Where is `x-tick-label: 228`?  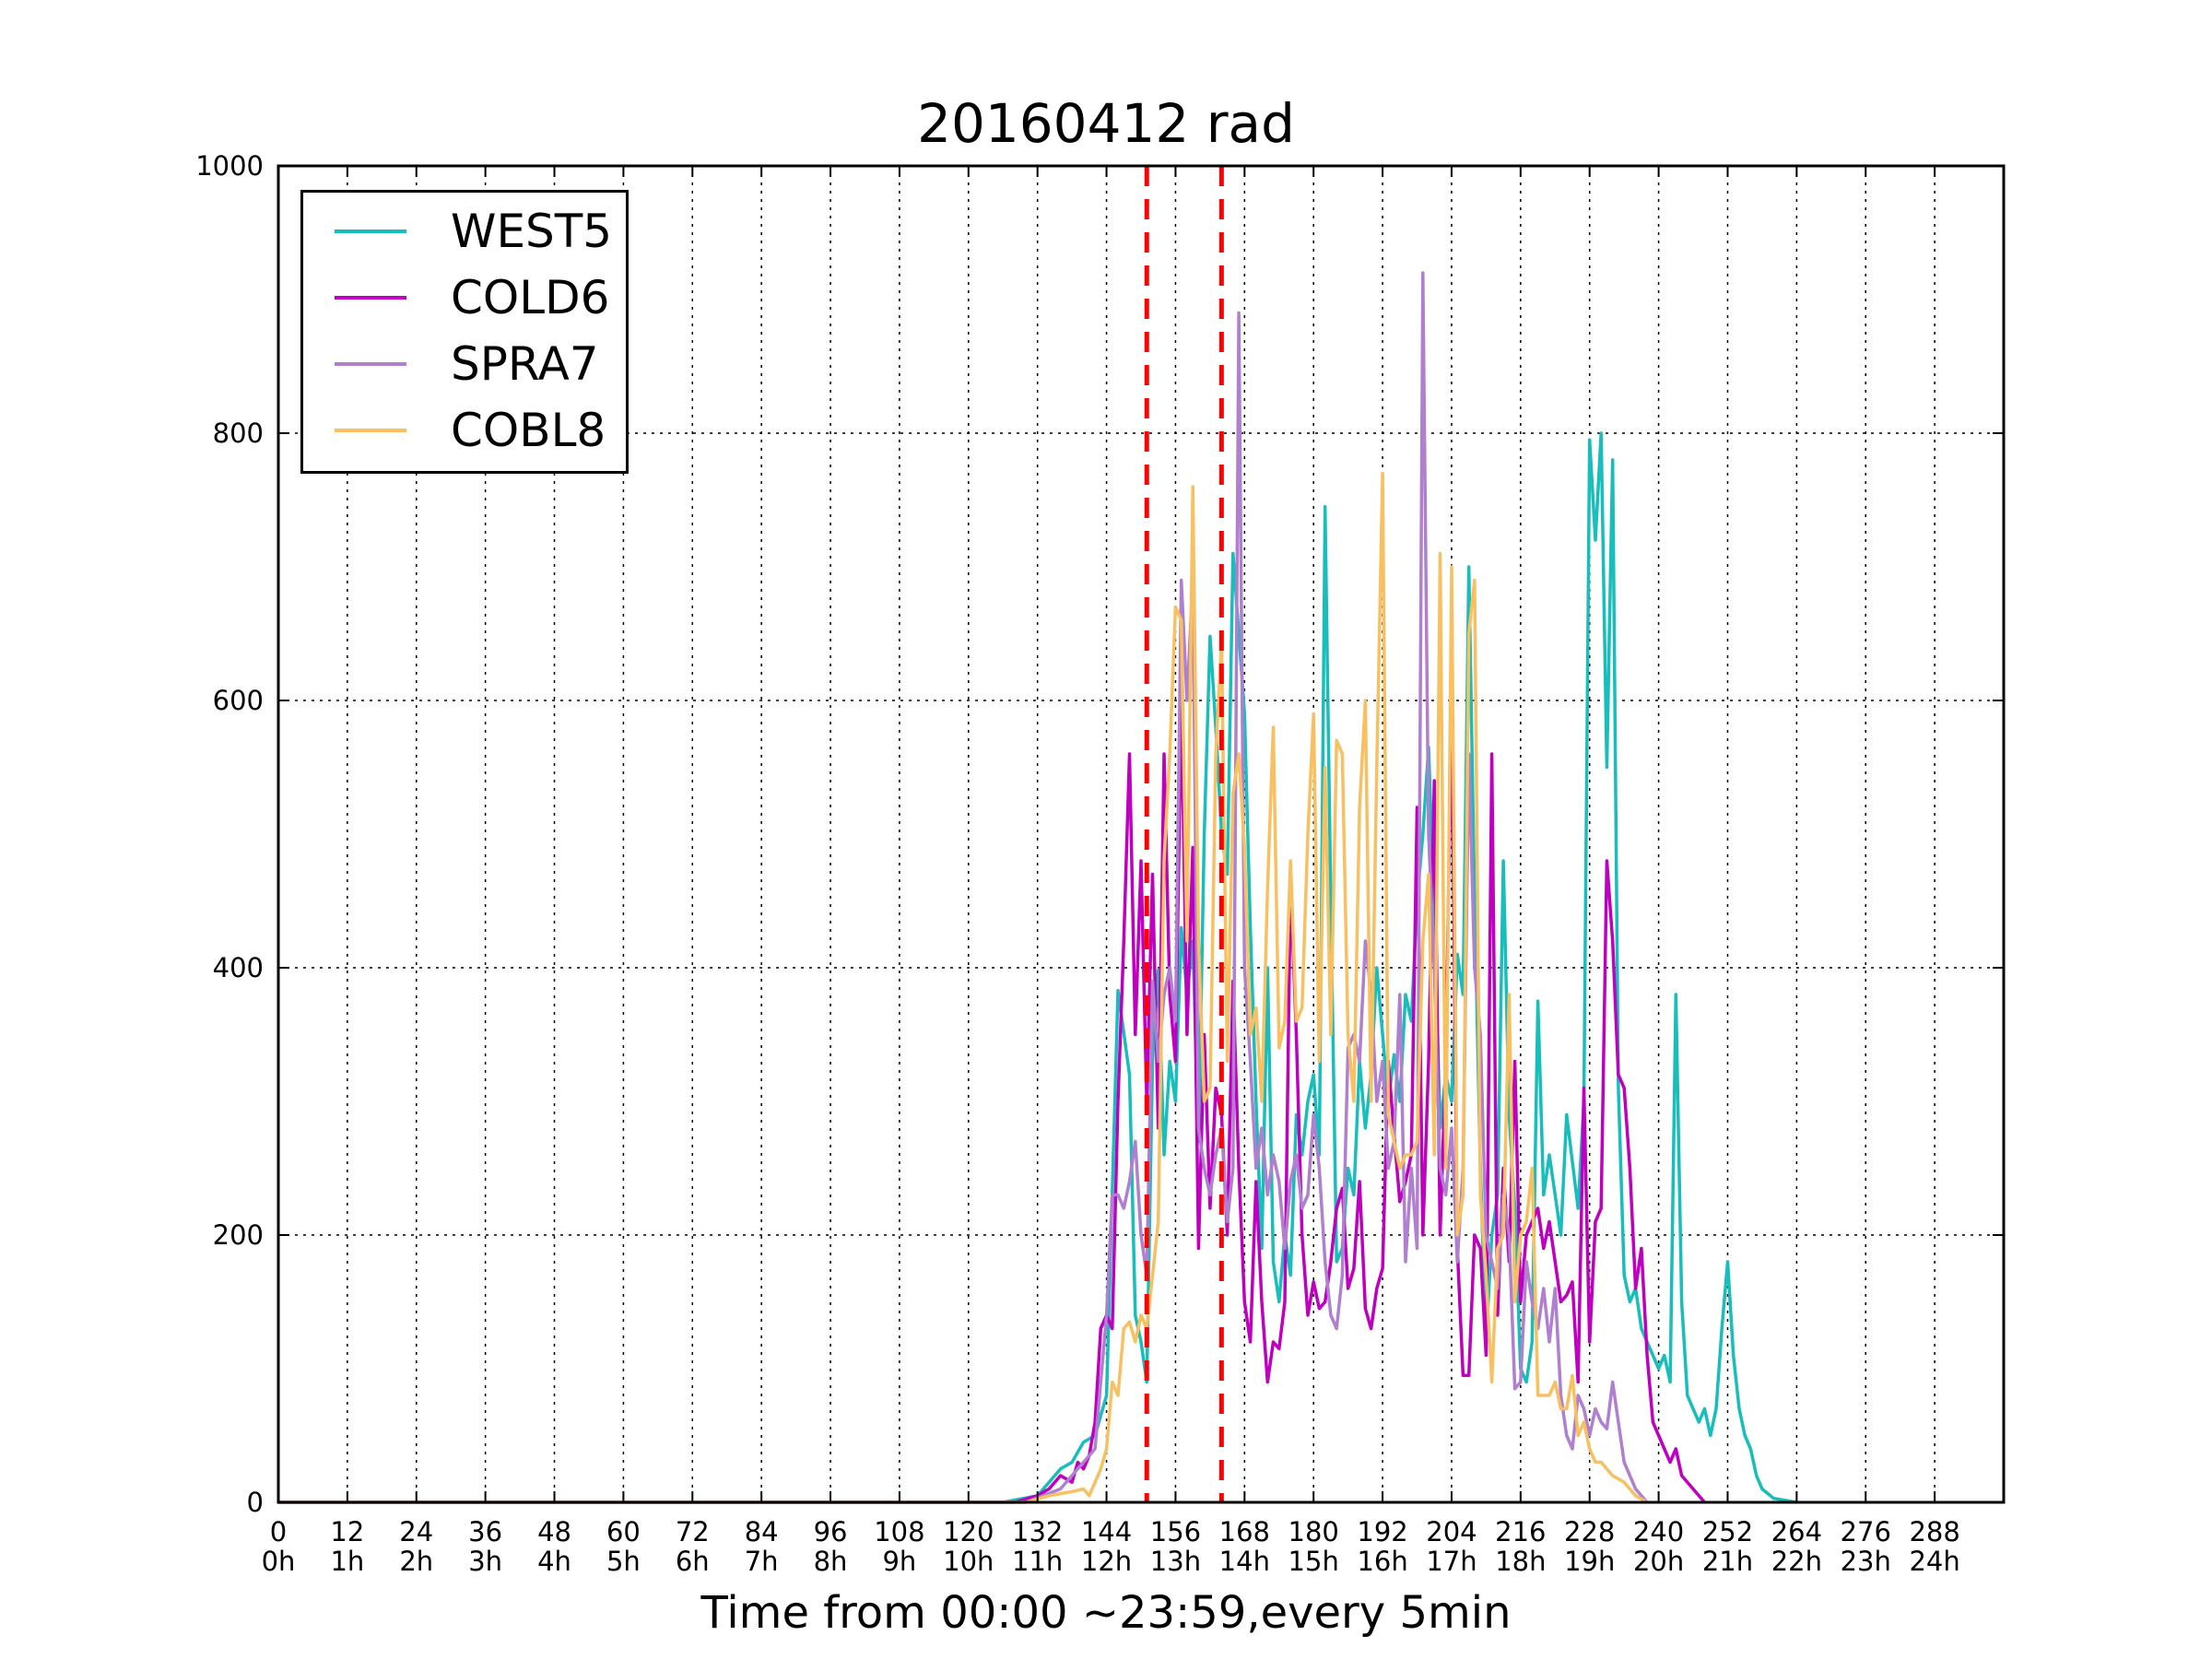 x-tick-label: 228 is located at coordinates (1589, 1531).